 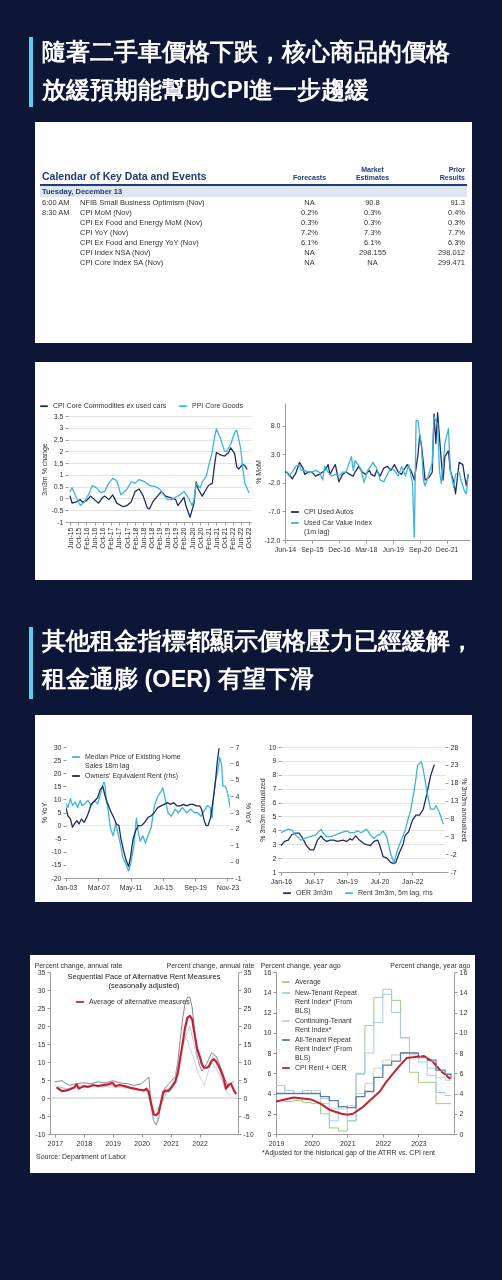 I want to click on text: 隨著二手車價格下跌，核心商品的價格放緩預期能幫助CPI進一步趨緩, so click(x=246, y=71).